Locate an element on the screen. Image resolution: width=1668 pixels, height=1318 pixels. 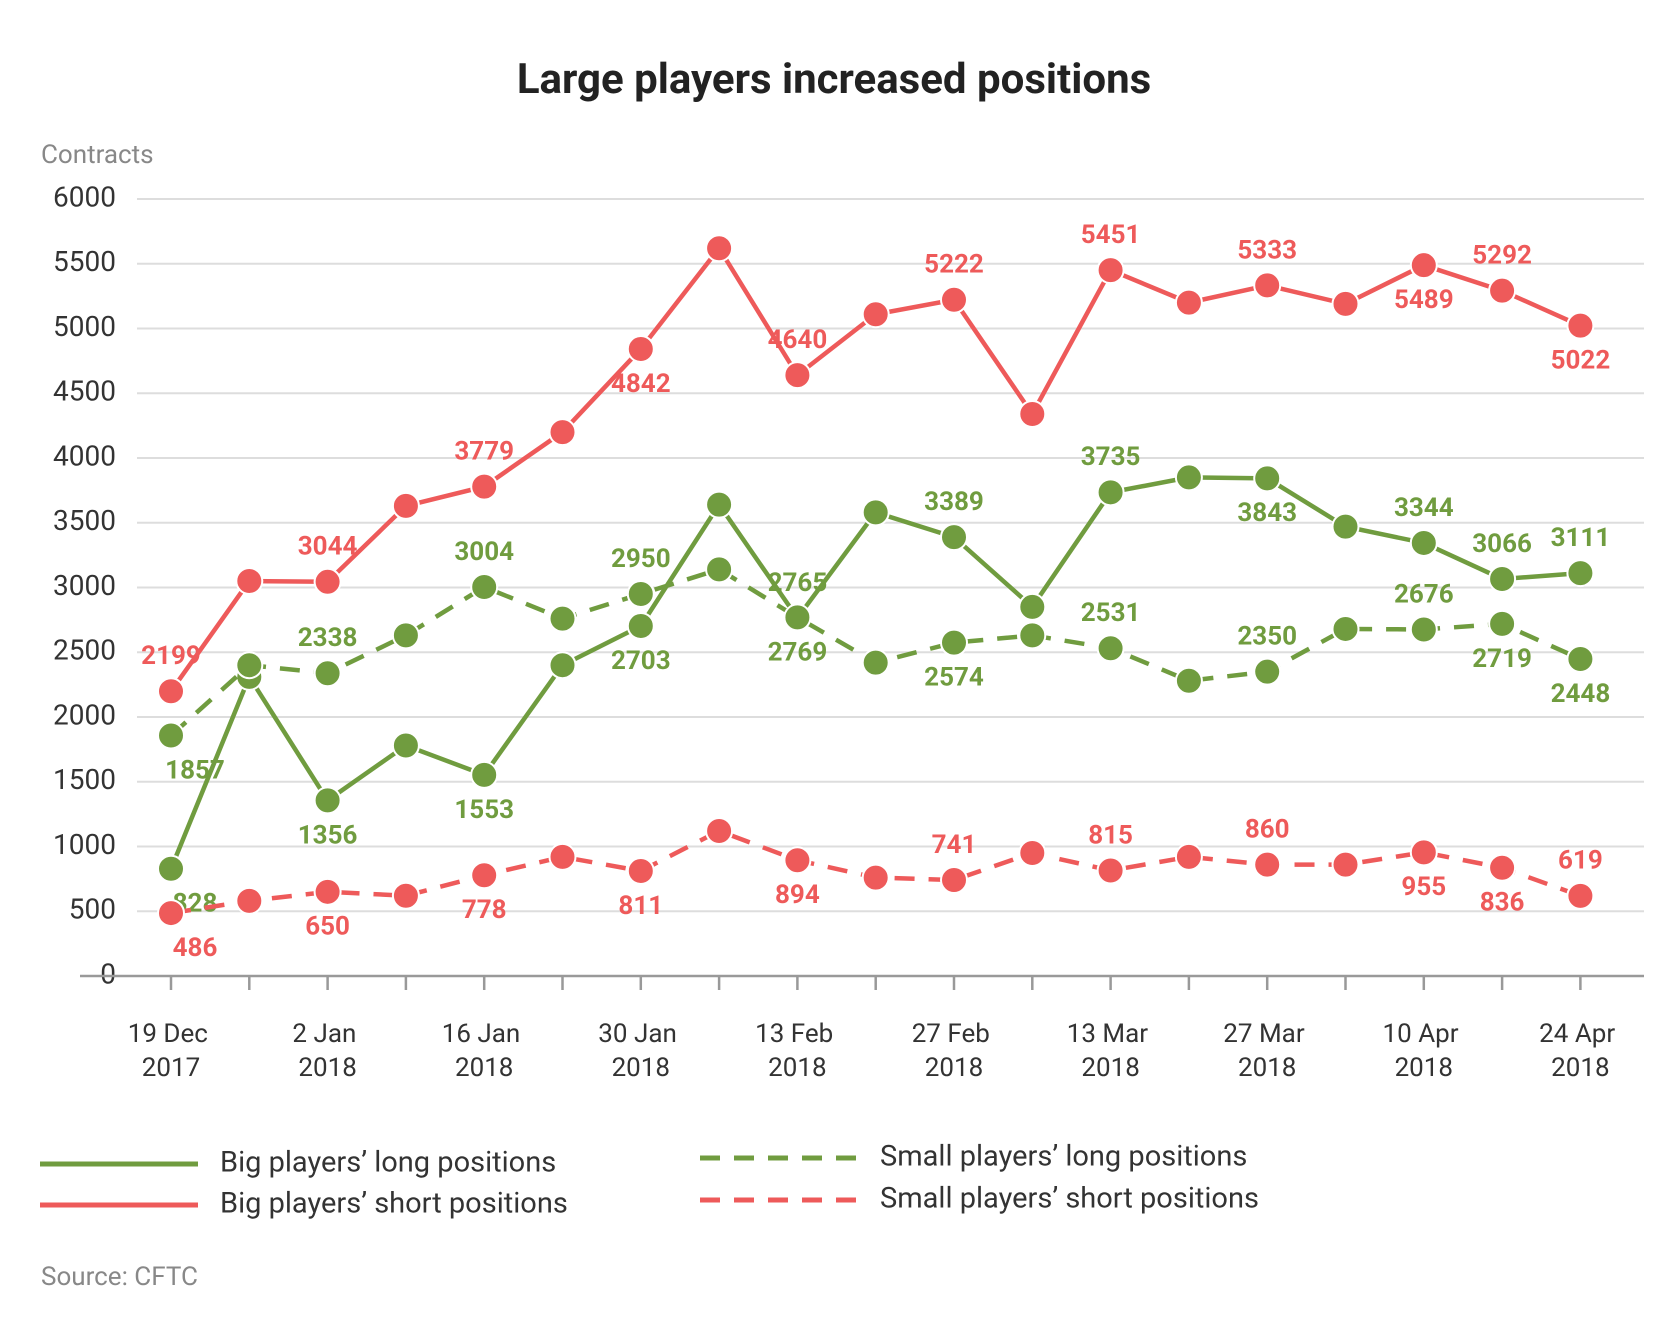
y-axis-label: Contracts is located at coordinates (97, 155).